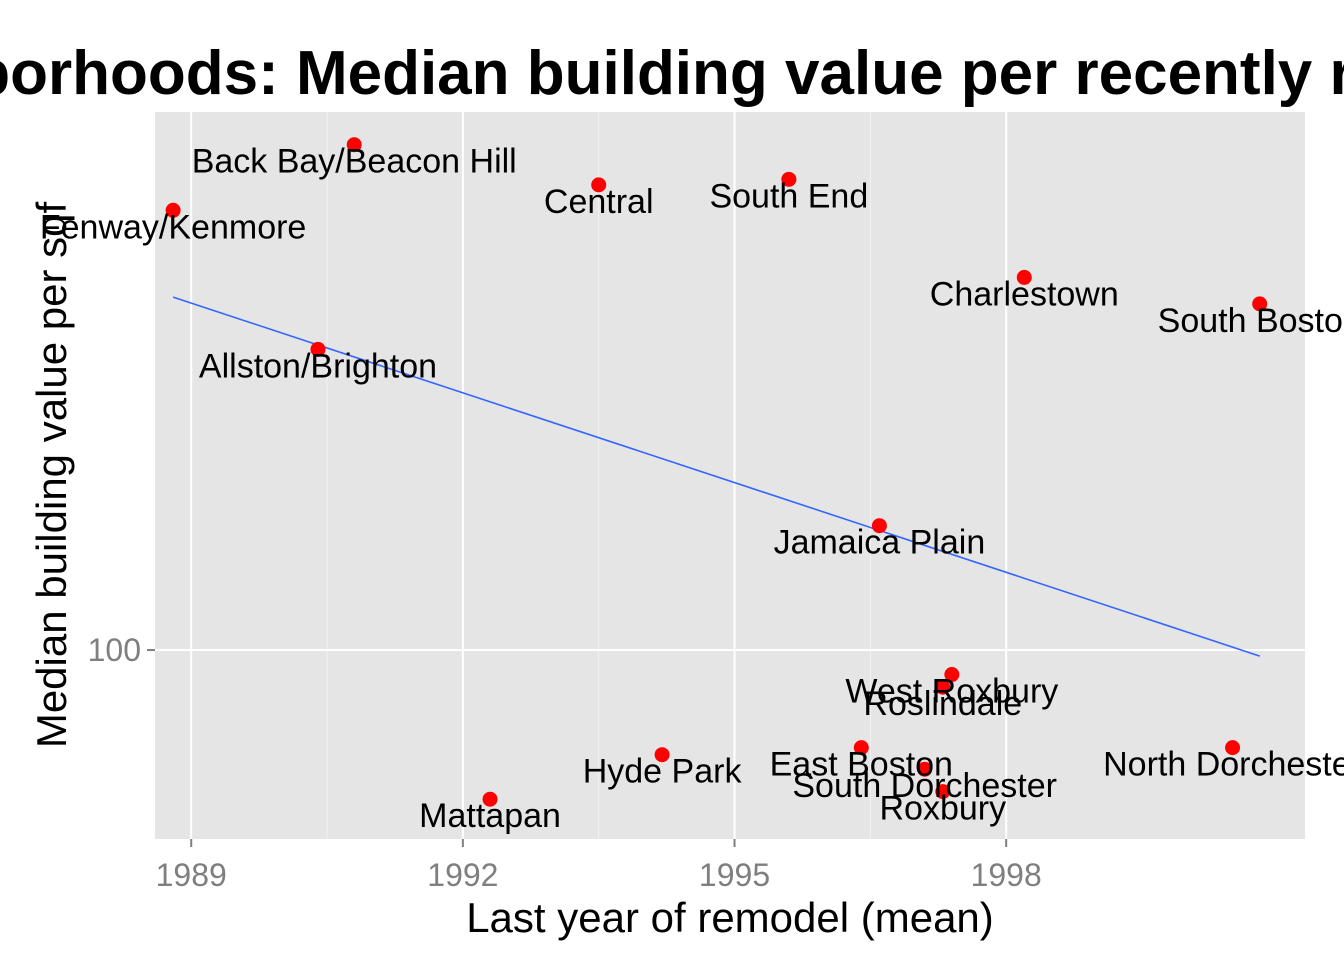 Image resolution: width=1344 pixels, height=960 pixels. I want to click on point-label: Charlestown, so click(1024, 294).